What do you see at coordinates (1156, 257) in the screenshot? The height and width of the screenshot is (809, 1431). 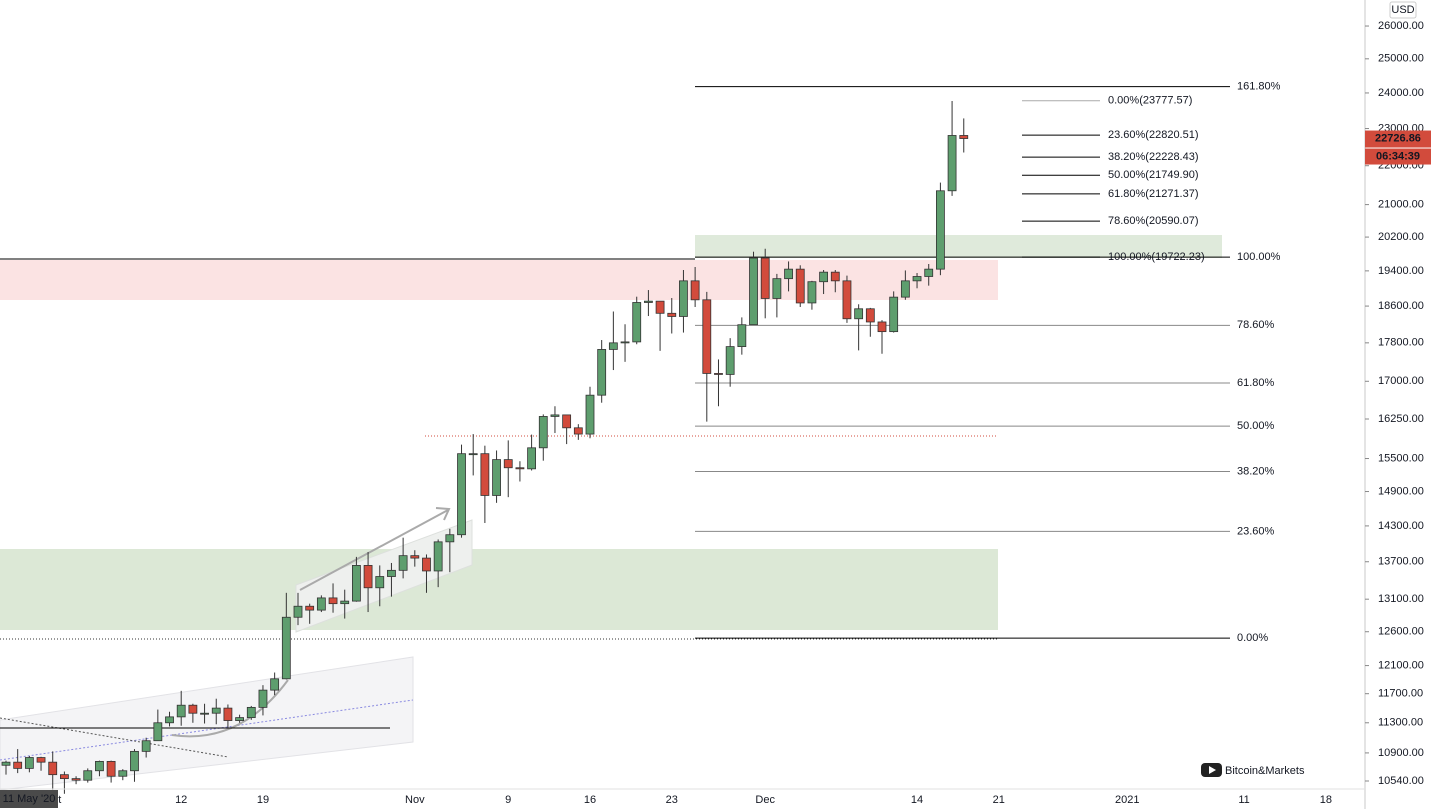 I see `fib-label: 100.00%(19722.23)` at bounding box center [1156, 257].